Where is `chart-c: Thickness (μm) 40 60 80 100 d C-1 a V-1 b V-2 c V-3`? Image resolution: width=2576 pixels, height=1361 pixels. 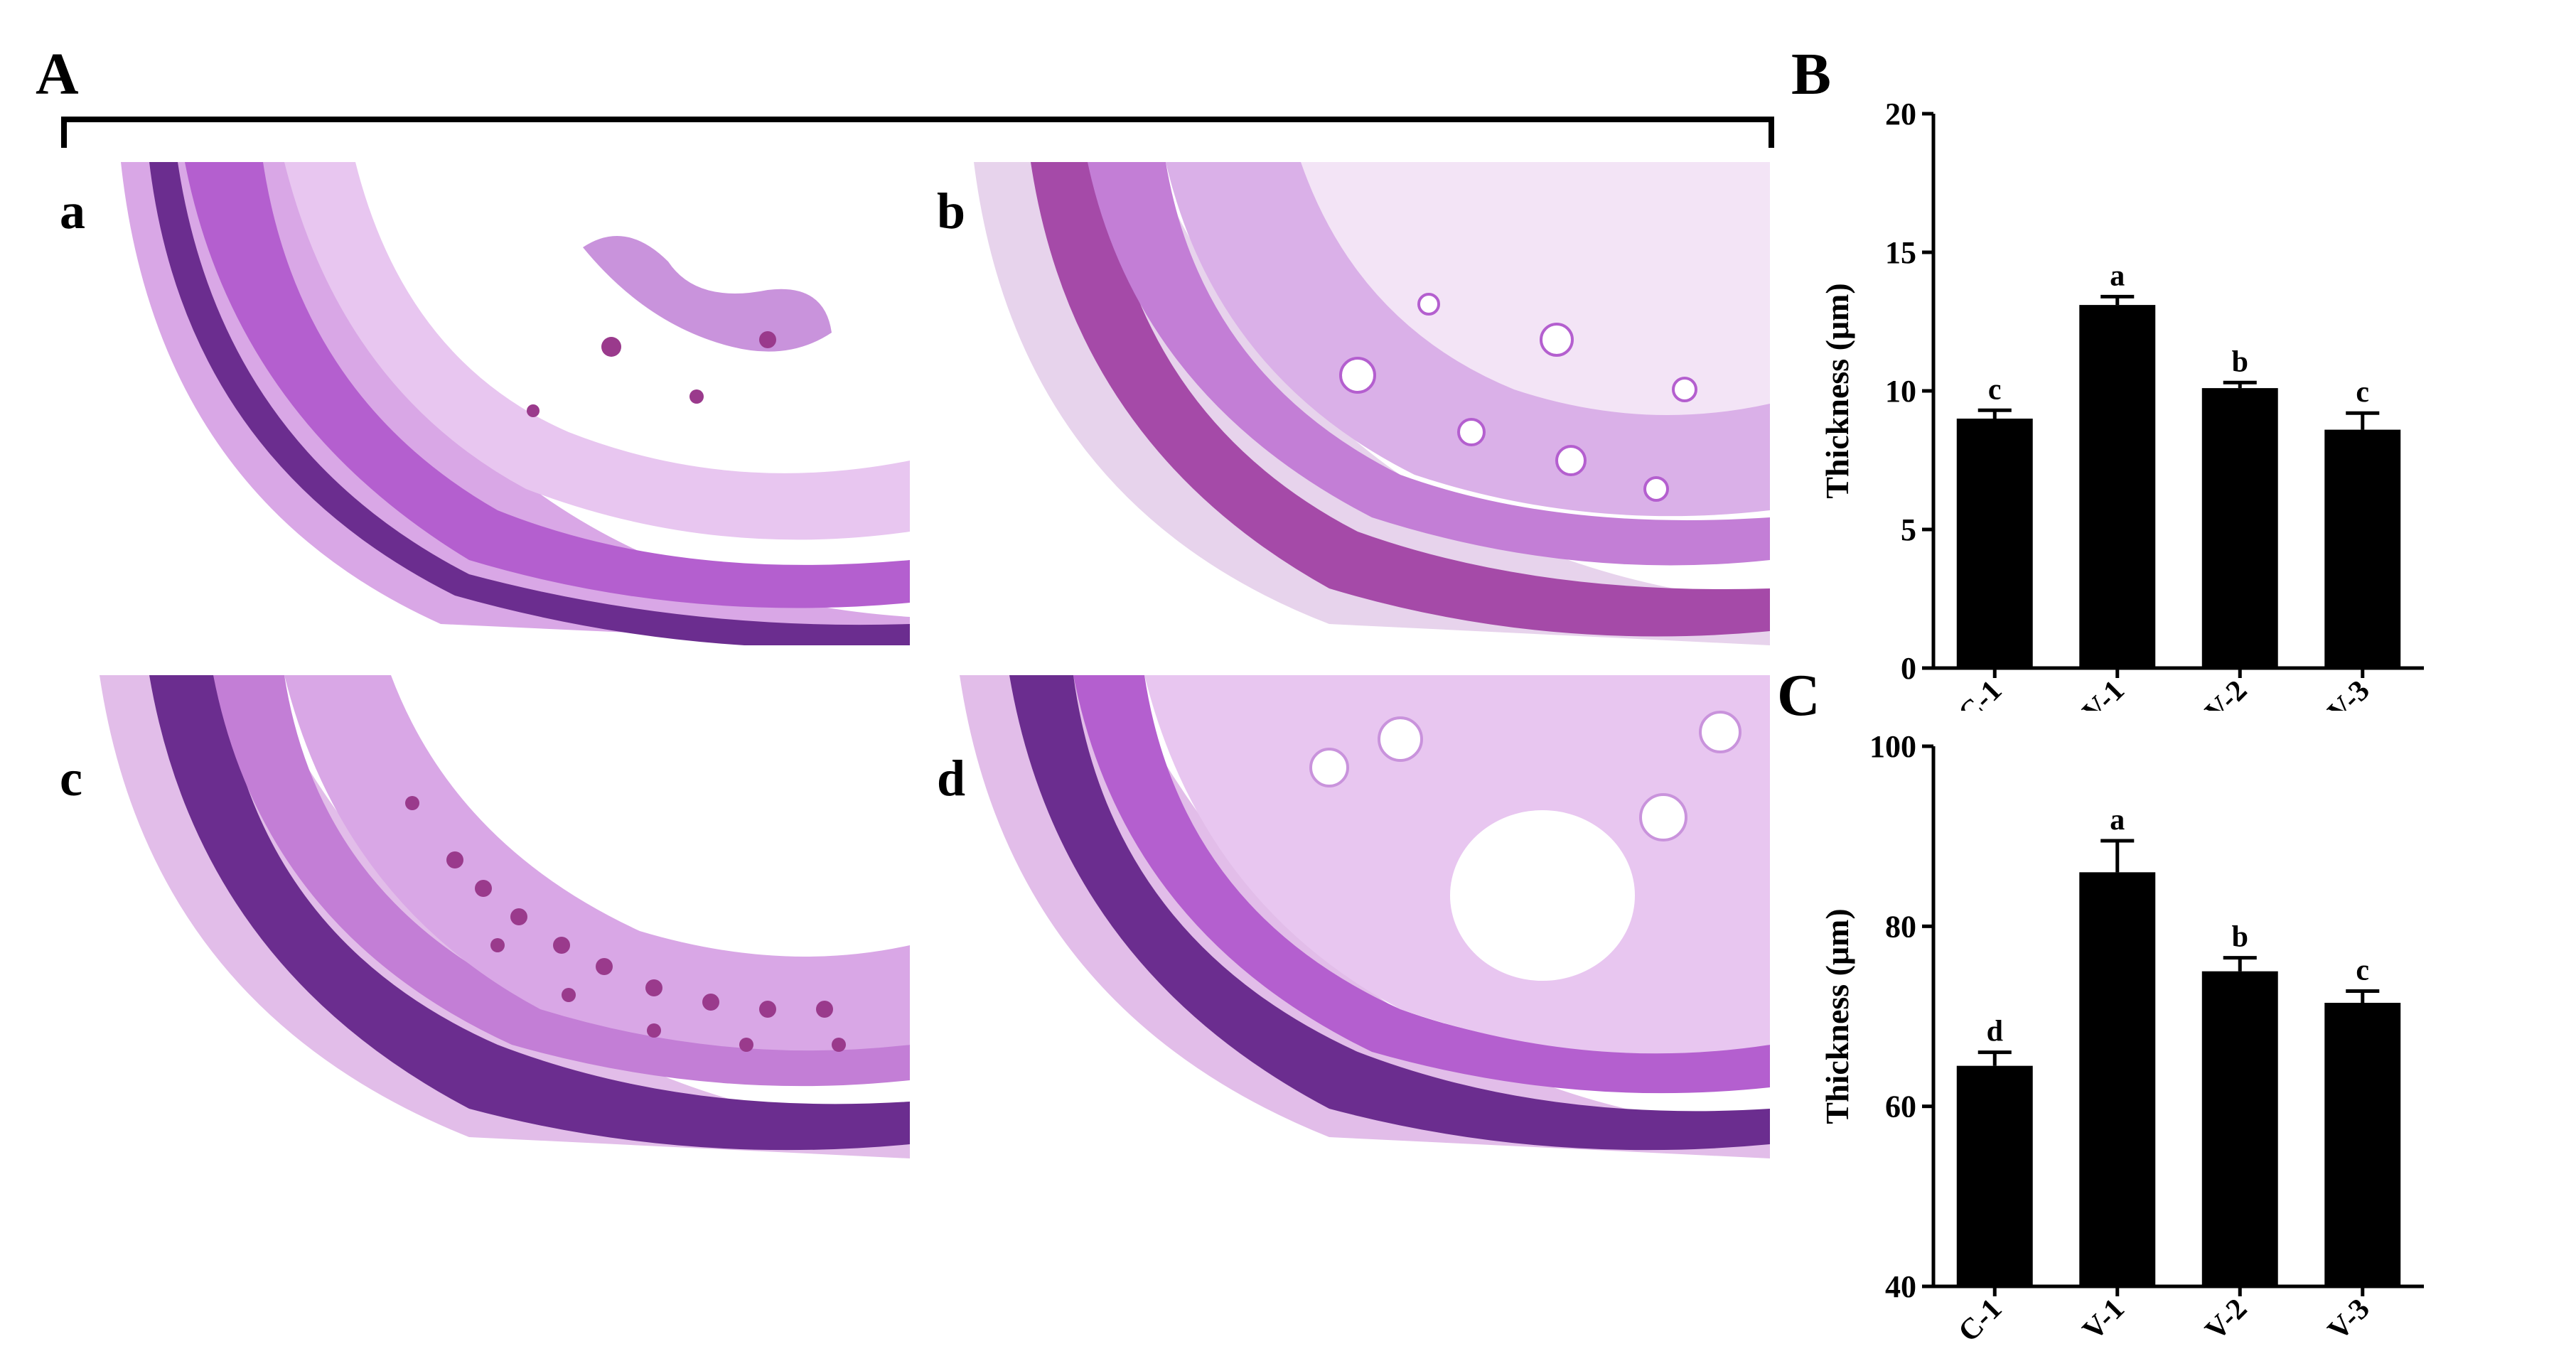 chart-c: Thickness (μm) 40 60 80 100 d C-1 a V-1 b V-2 c V-3 is located at coordinates (2121, 1036).